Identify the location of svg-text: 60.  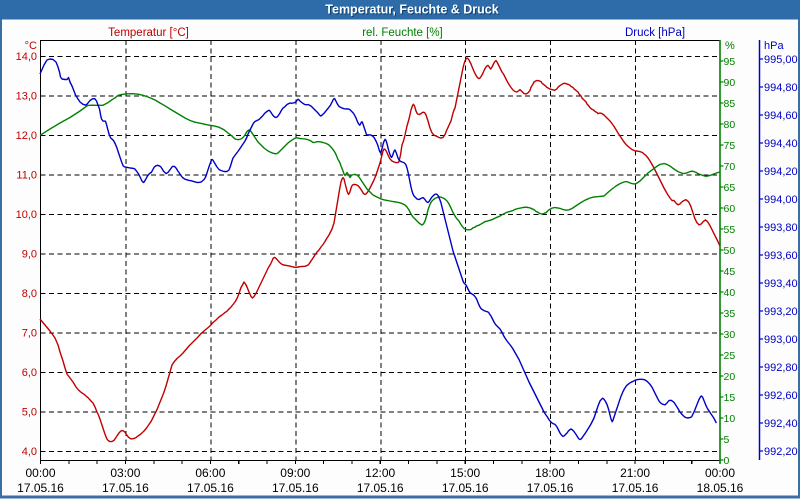
(730, 209).